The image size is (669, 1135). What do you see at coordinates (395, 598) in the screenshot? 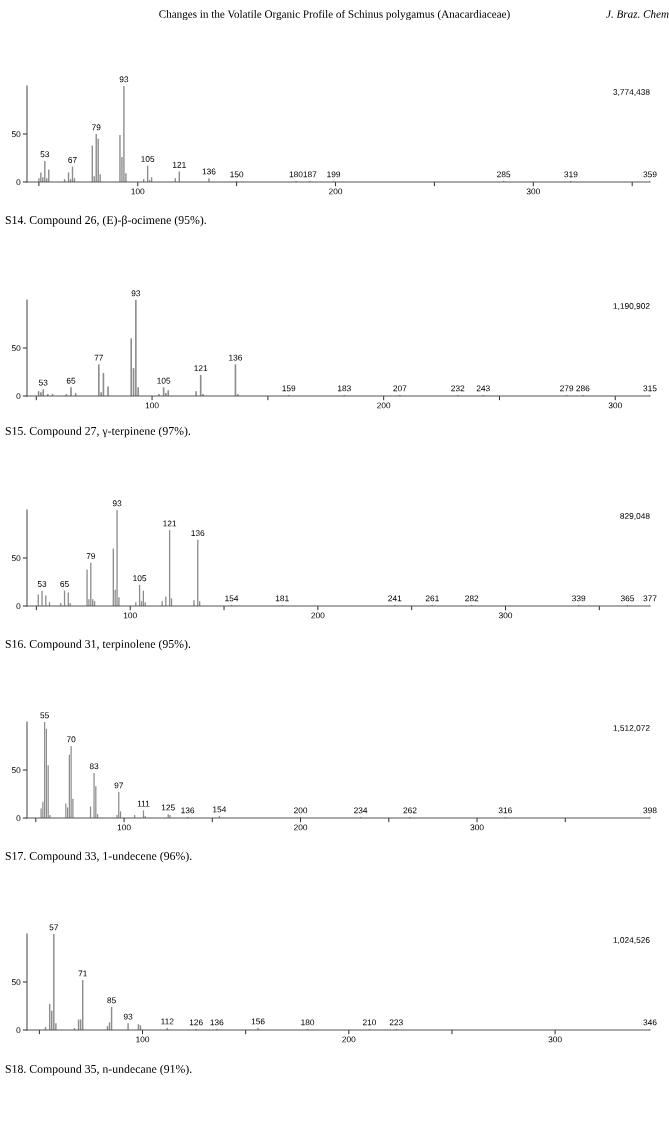
I see `annotation: 241` at bounding box center [395, 598].